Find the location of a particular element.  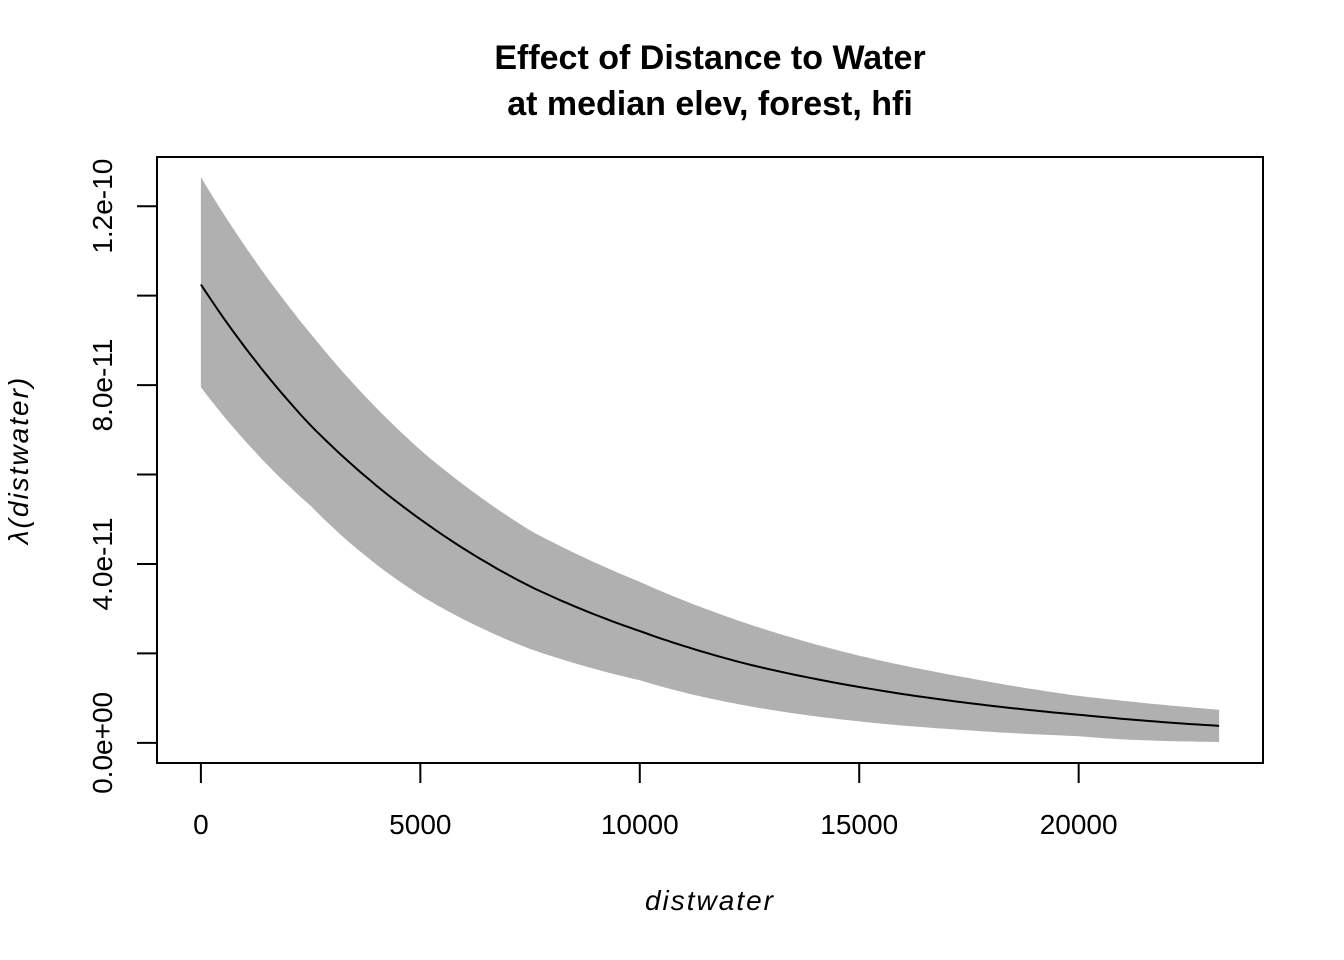

x-tick-label: 20000 is located at coordinates (1079, 824).